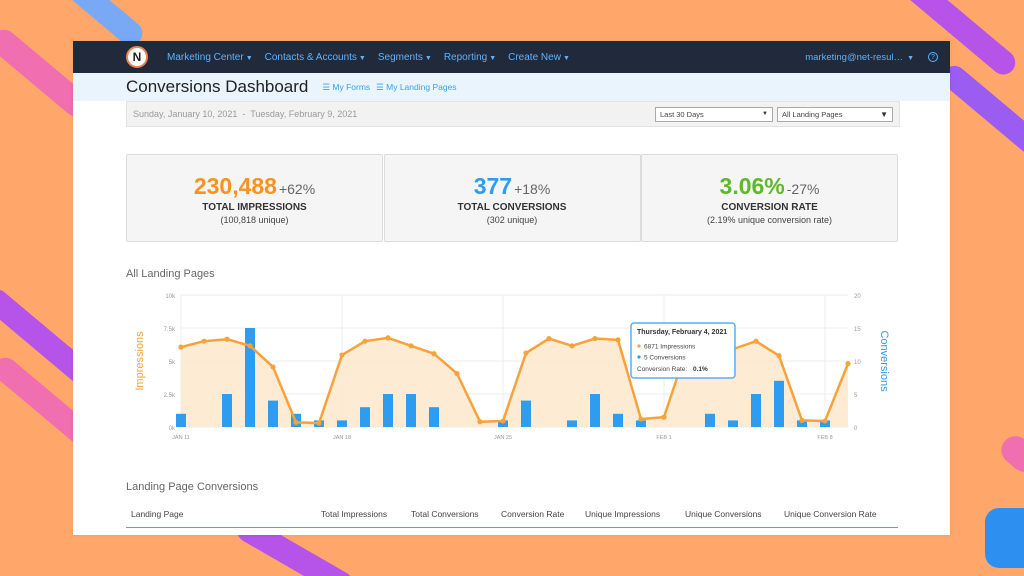 This screenshot has width=1024, height=576. I want to click on nav-contacts-accounts: Contacts & Accounts ▼, so click(315, 57).